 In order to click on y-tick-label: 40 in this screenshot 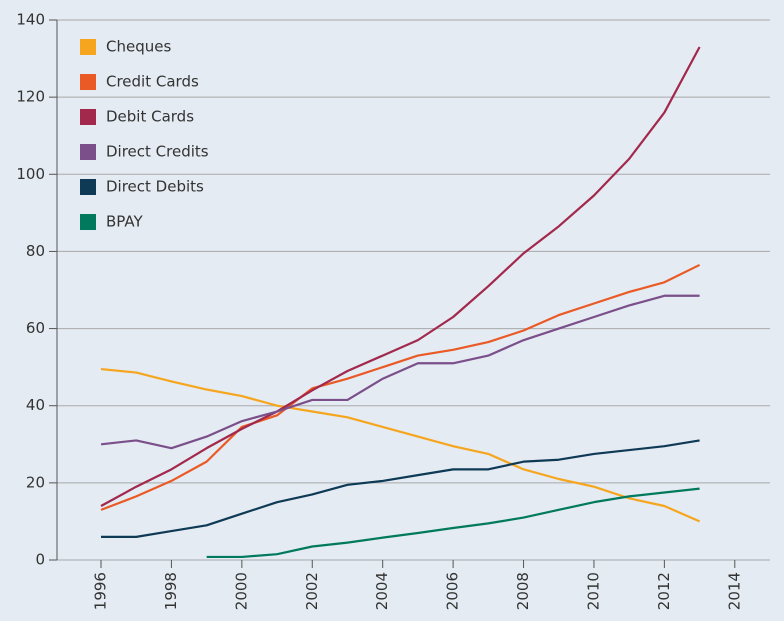, I will do `click(35, 405)`.